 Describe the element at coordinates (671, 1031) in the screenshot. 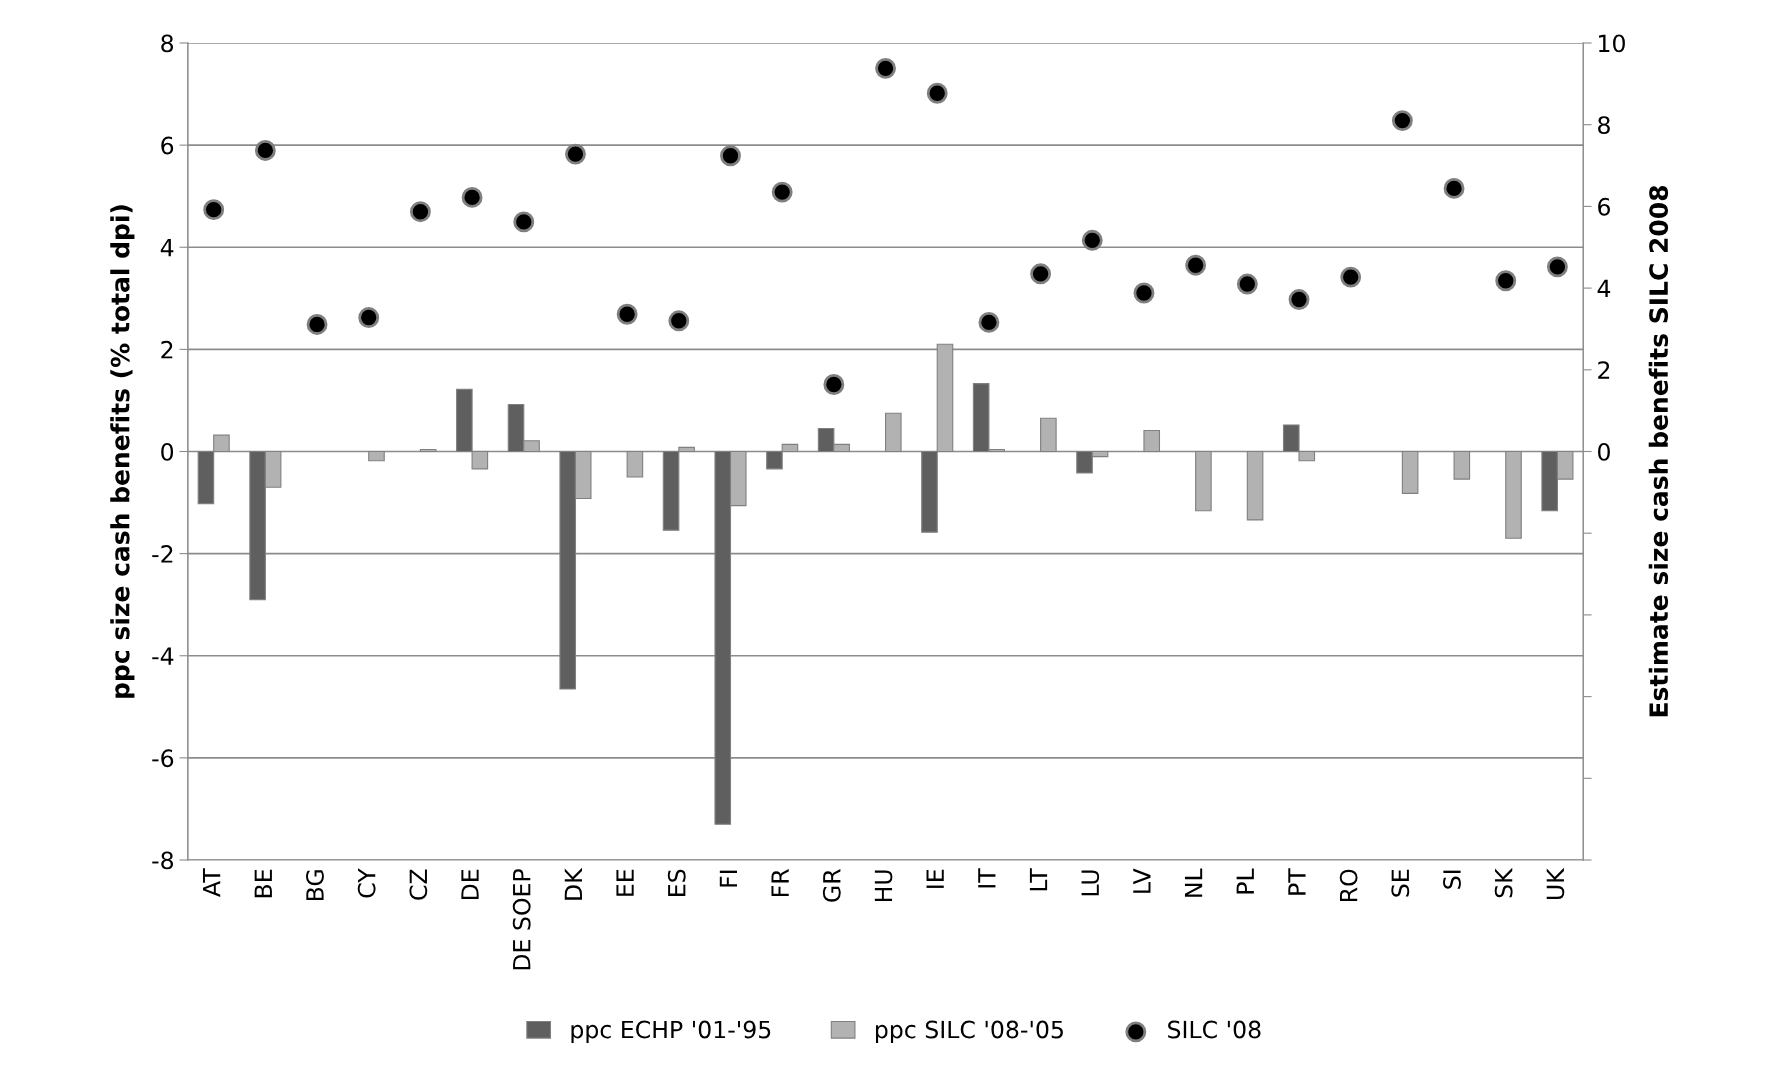

I see `legend-label: ppc ECHP '01-'95` at that location.